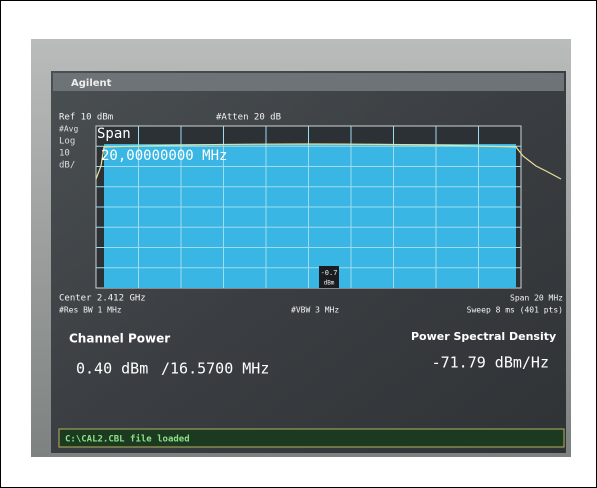  I want to click on res-bw: #Res BW 1 MHz, so click(90, 310).